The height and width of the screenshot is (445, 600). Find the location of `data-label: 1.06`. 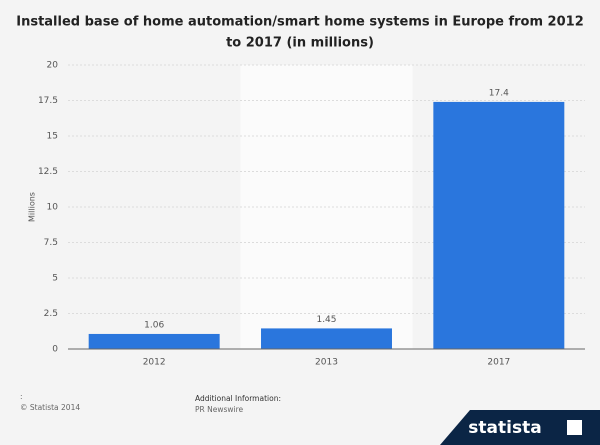

data-label: 1.06 is located at coordinates (154, 325).